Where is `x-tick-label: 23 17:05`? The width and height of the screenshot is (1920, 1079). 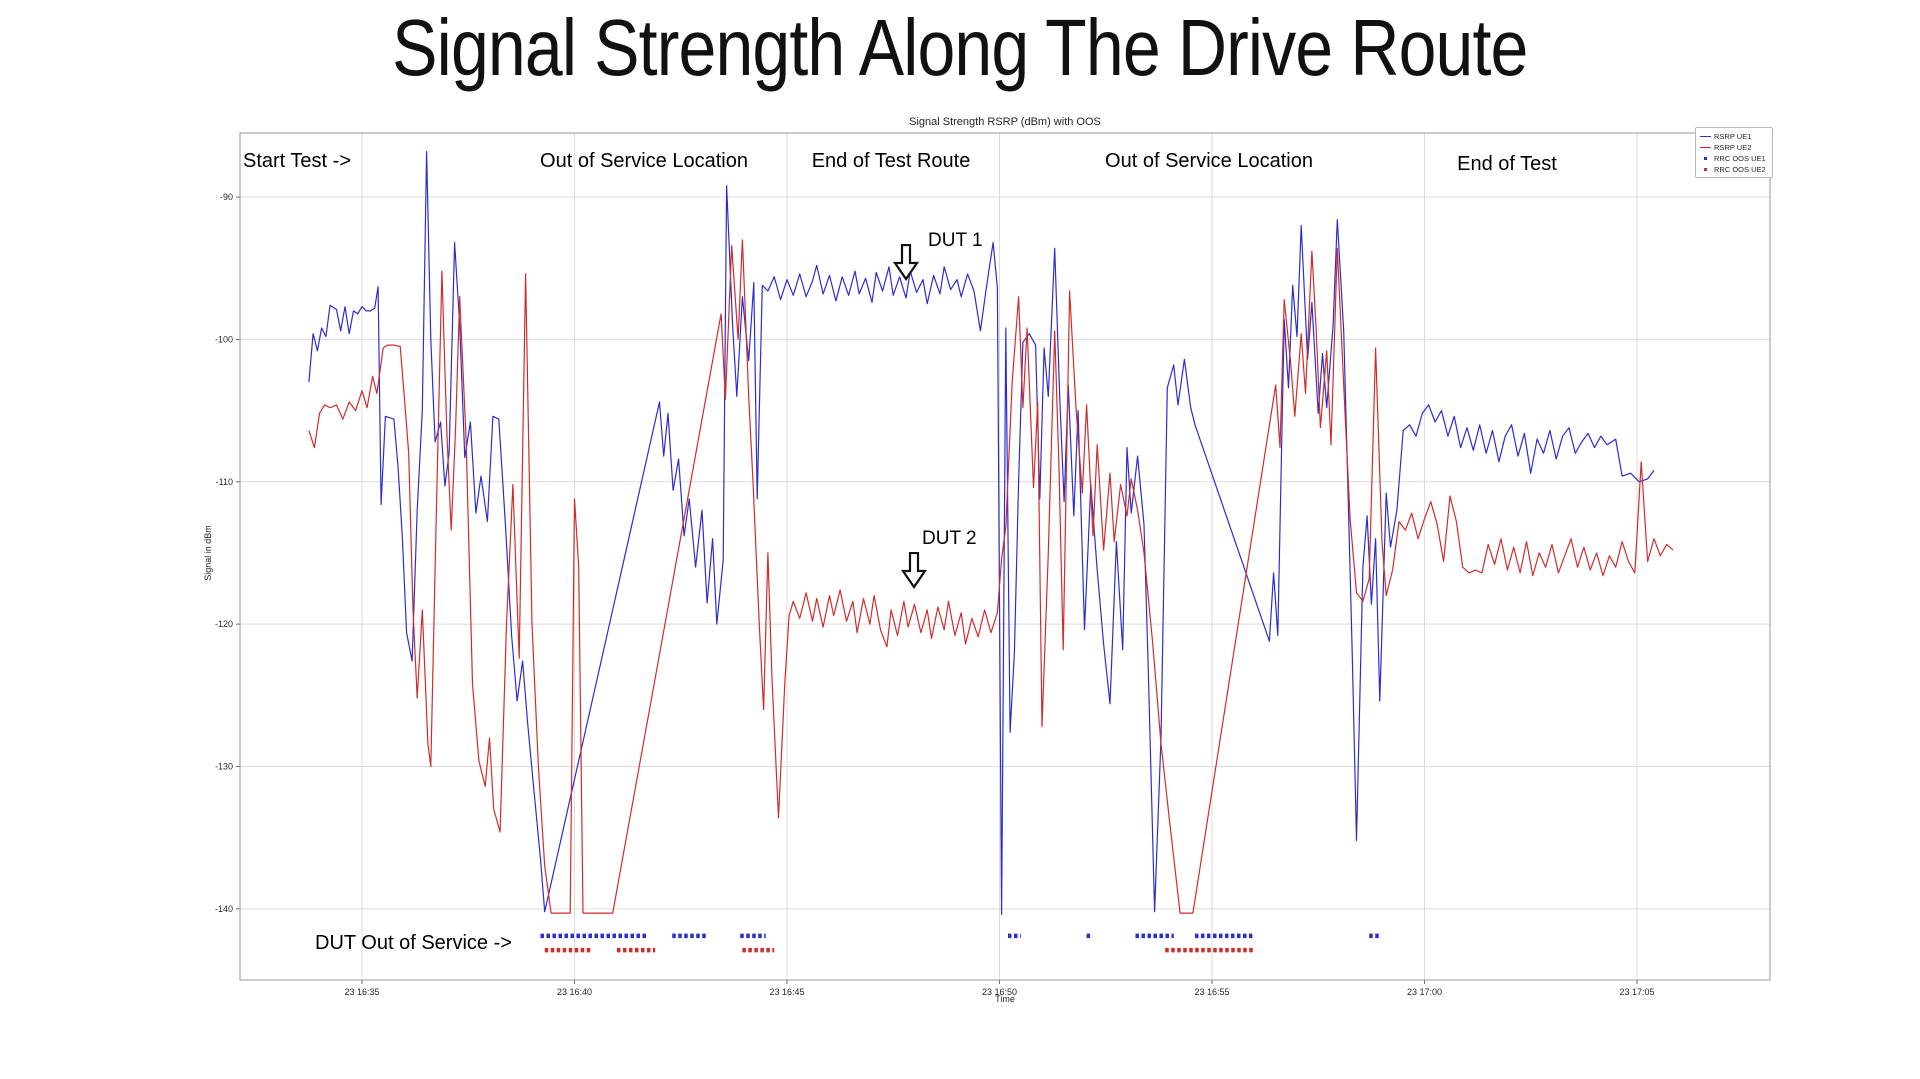 x-tick-label: 23 17:05 is located at coordinates (1636, 992).